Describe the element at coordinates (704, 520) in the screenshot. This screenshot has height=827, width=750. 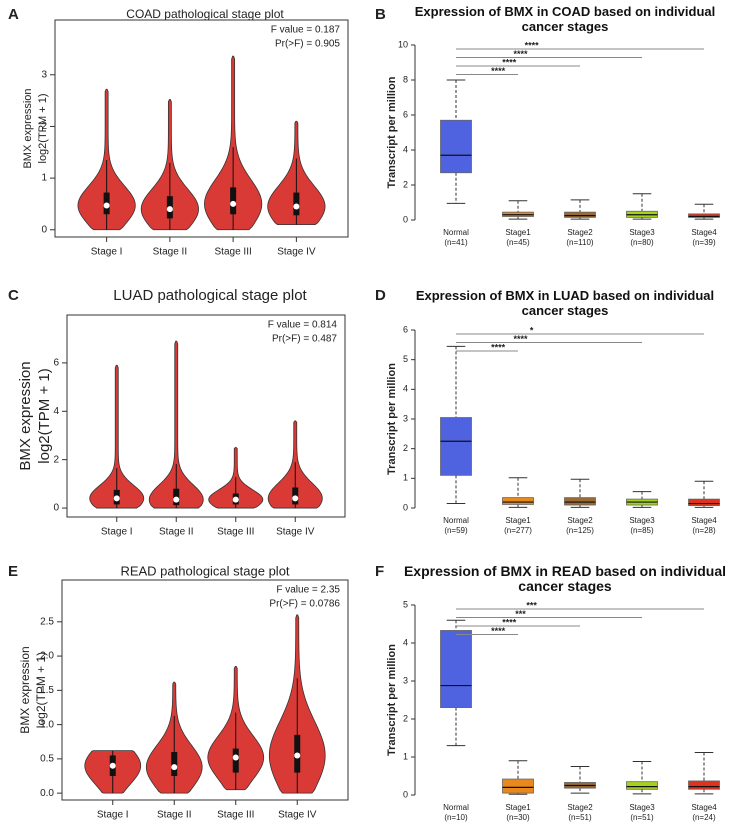
I see `x-tick-label: Stage4` at that location.